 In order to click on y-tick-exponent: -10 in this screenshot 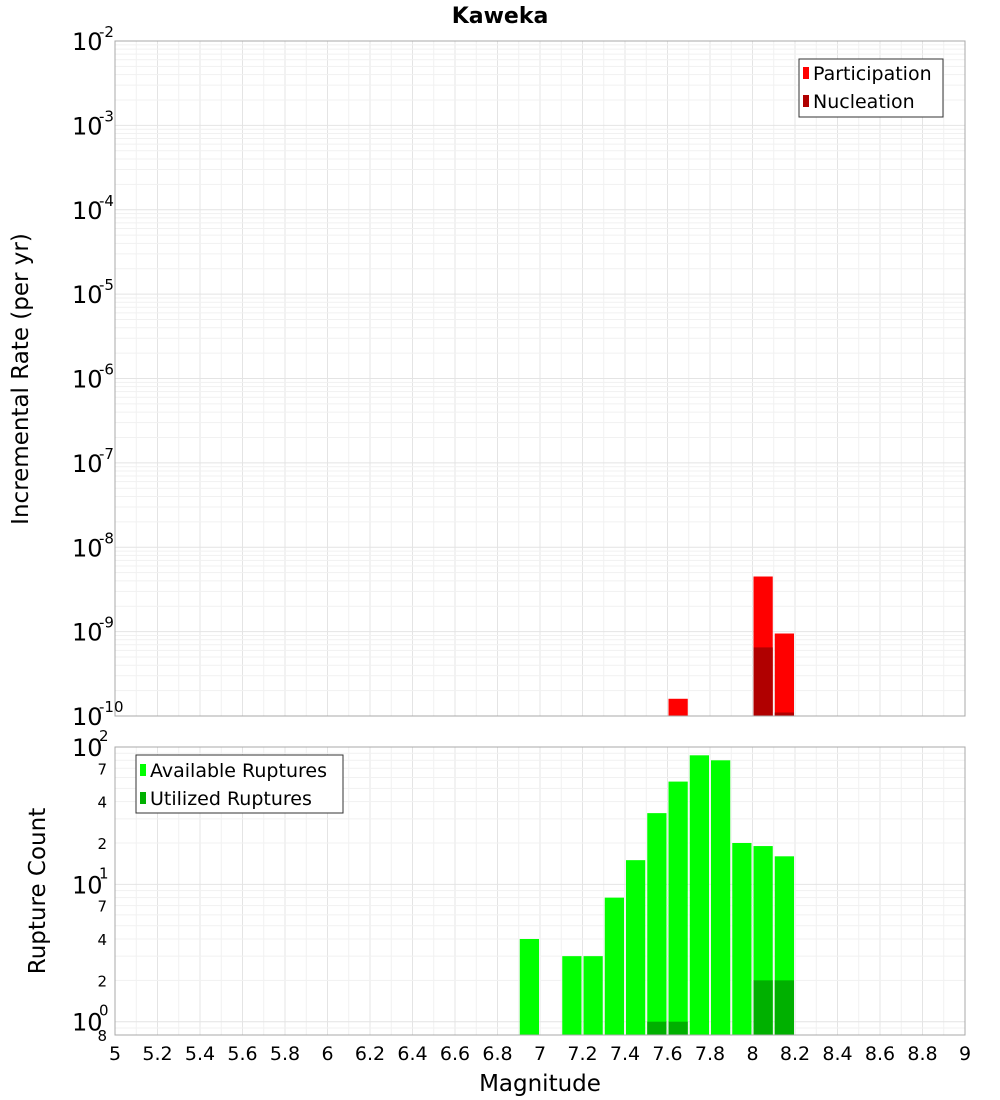, I will do `click(111, 707)`.